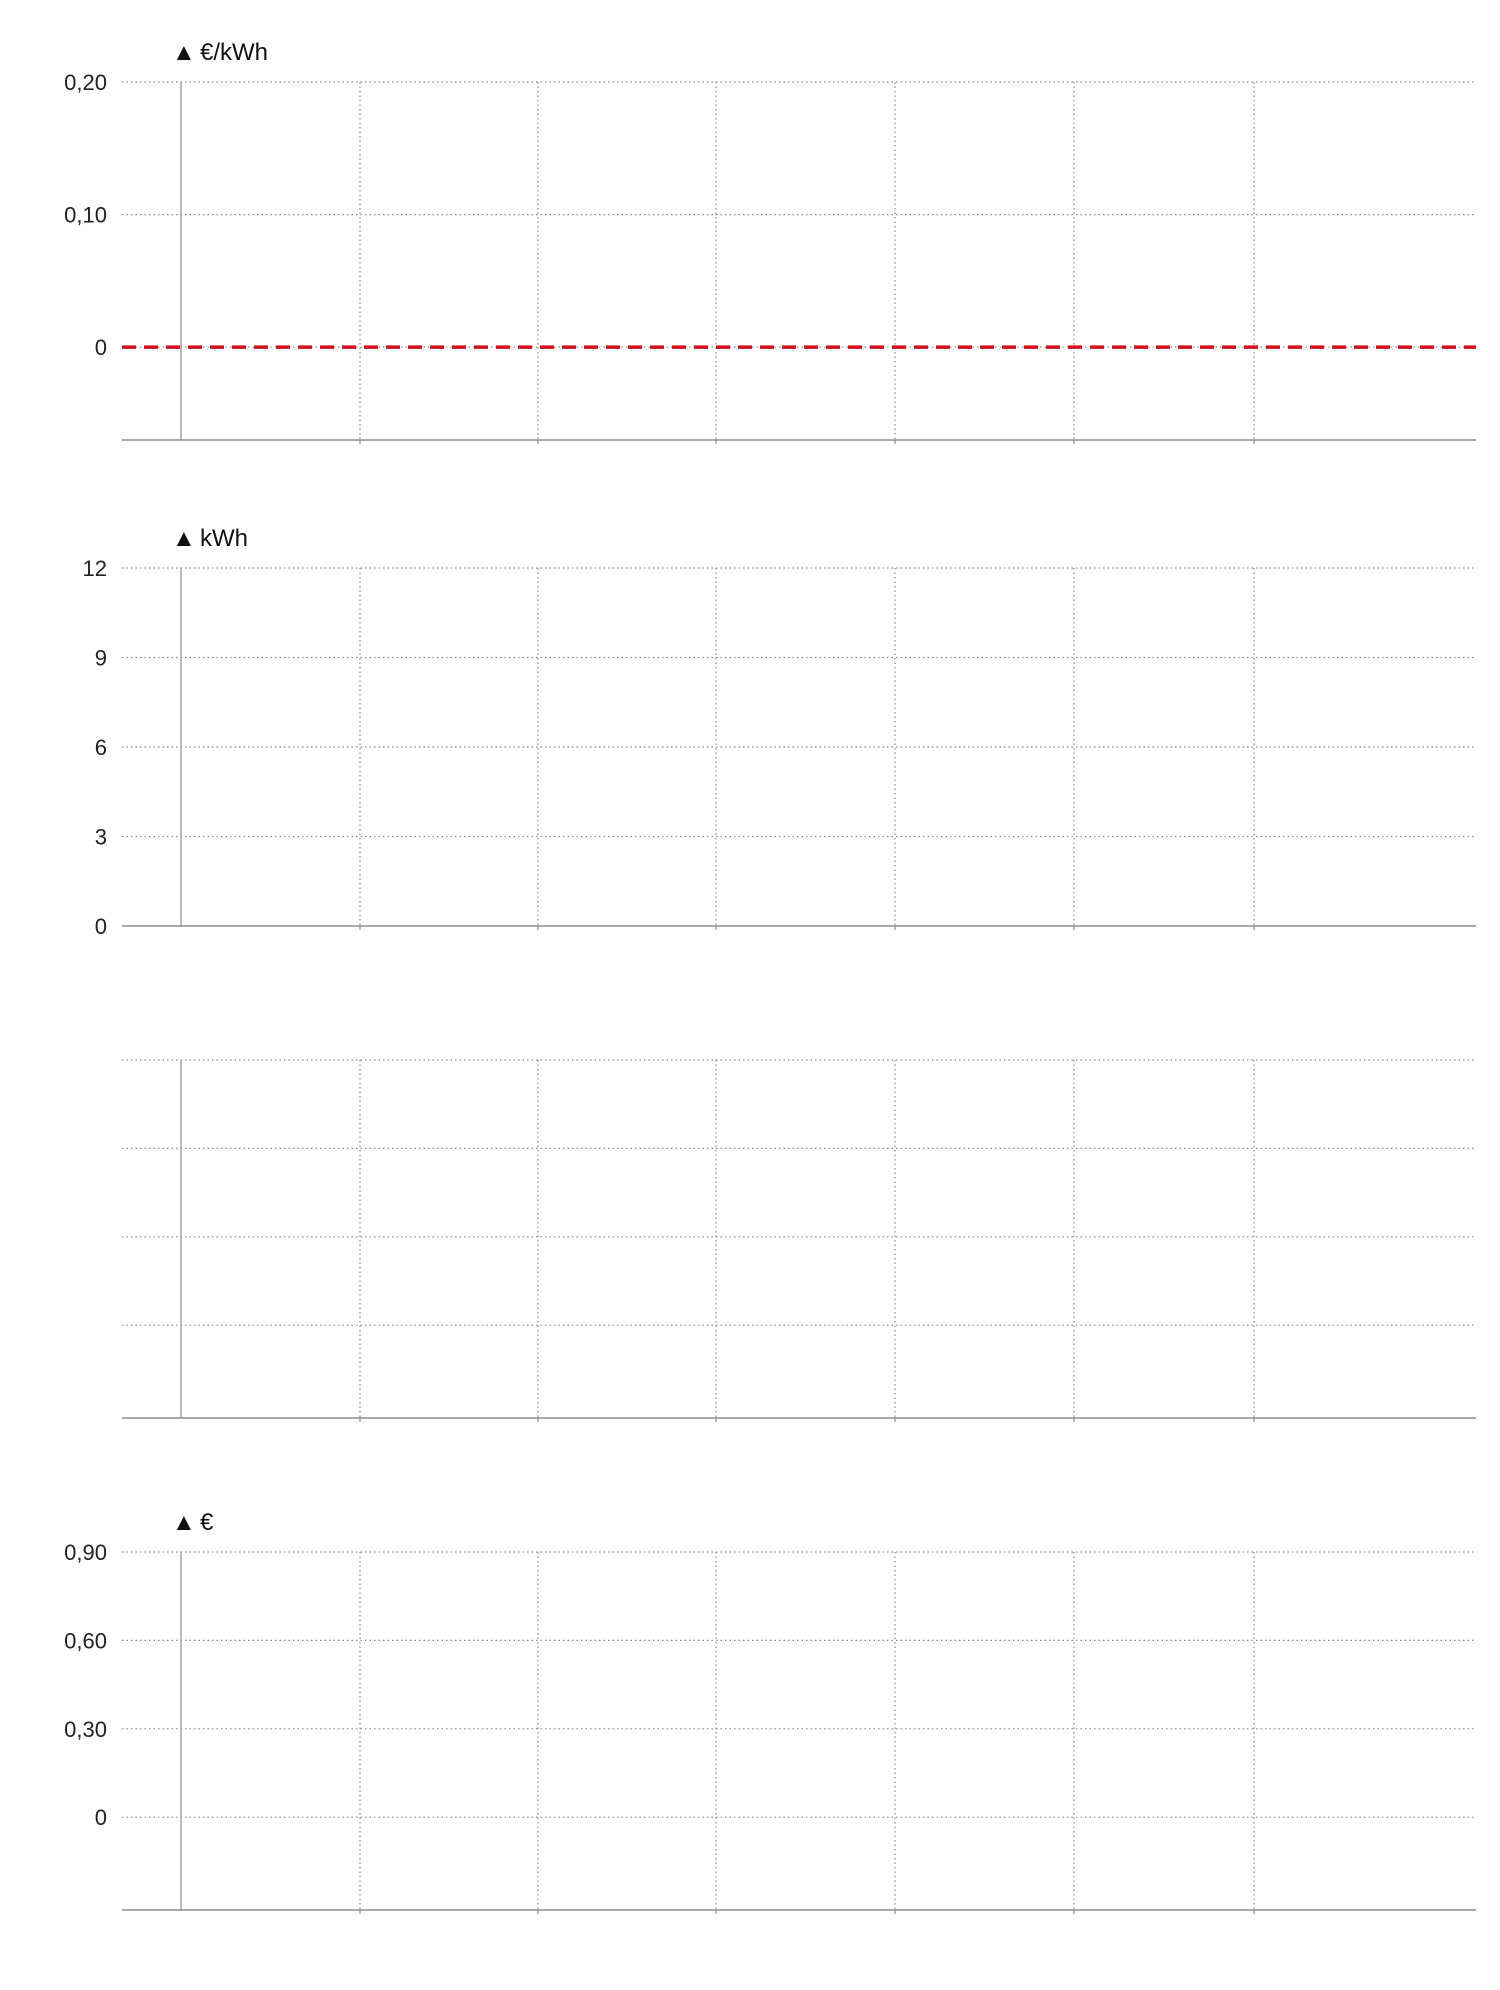 This screenshot has height=1990, width=1500. Describe the element at coordinates (101, 658) in the screenshot. I see `y-tick-label: 9` at that location.